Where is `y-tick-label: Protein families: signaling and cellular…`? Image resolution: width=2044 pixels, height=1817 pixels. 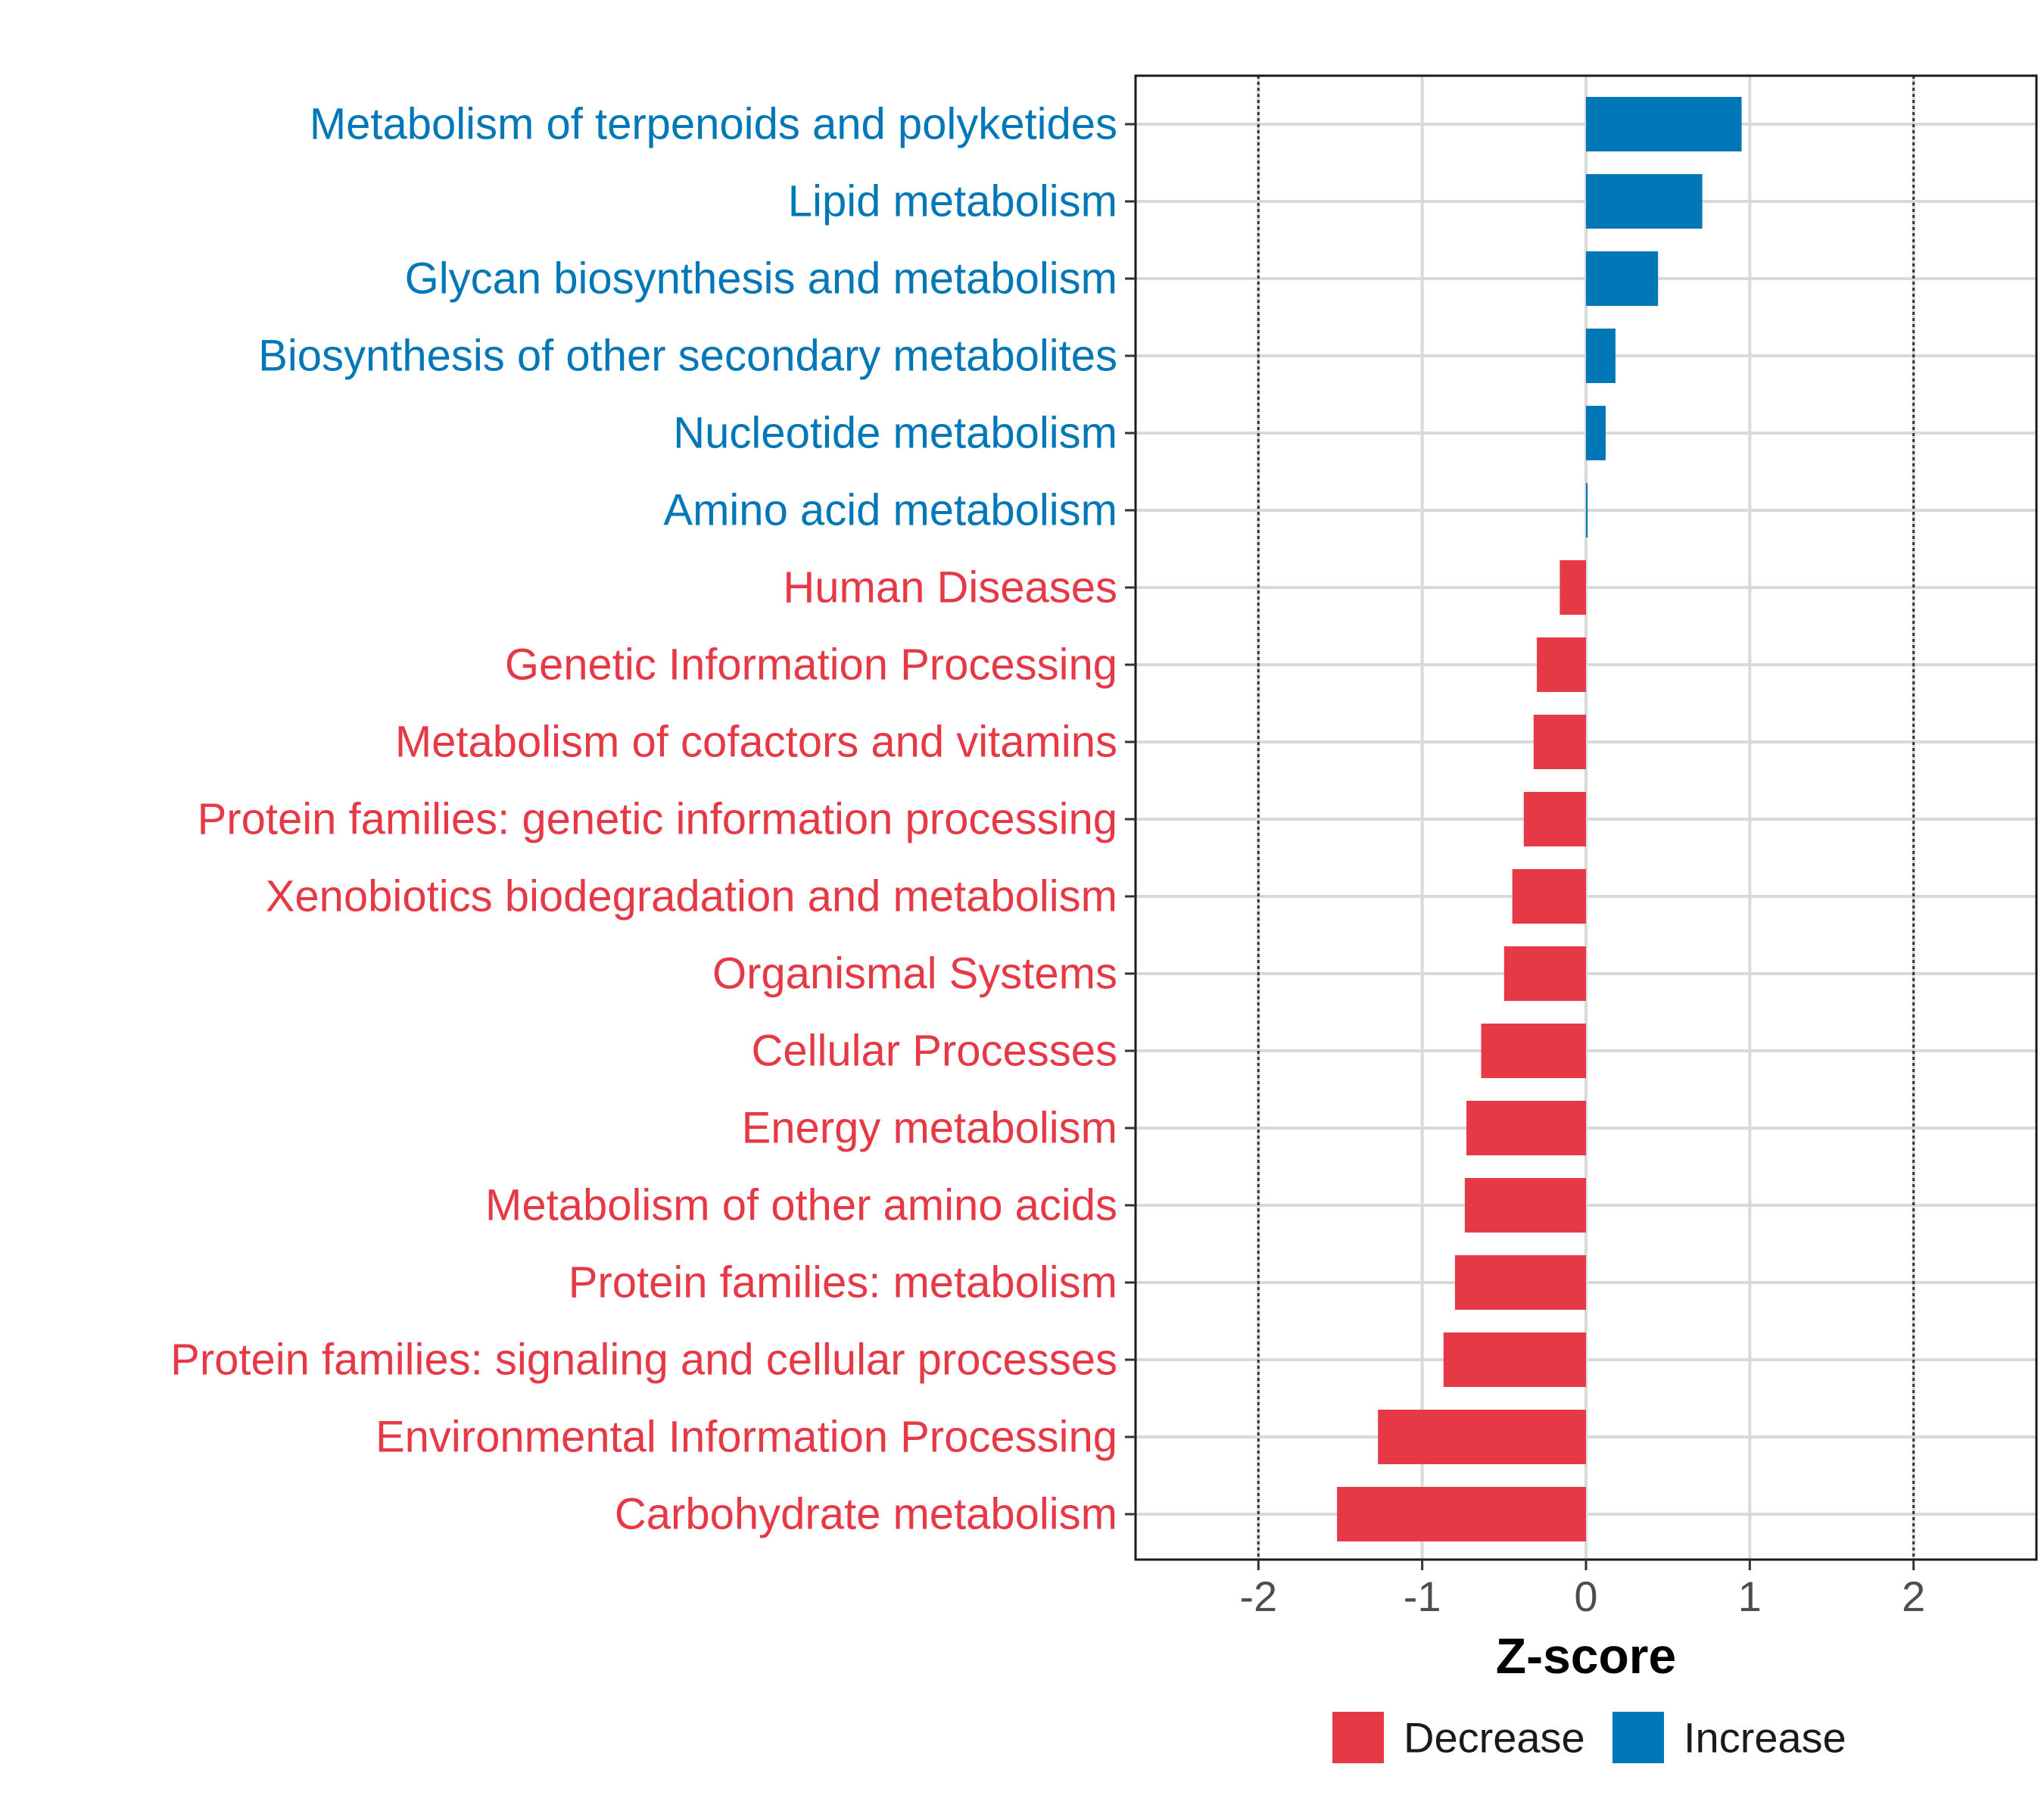 y-tick-label: Protein families: signaling and cellular… is located at coordinates (643, 1360).